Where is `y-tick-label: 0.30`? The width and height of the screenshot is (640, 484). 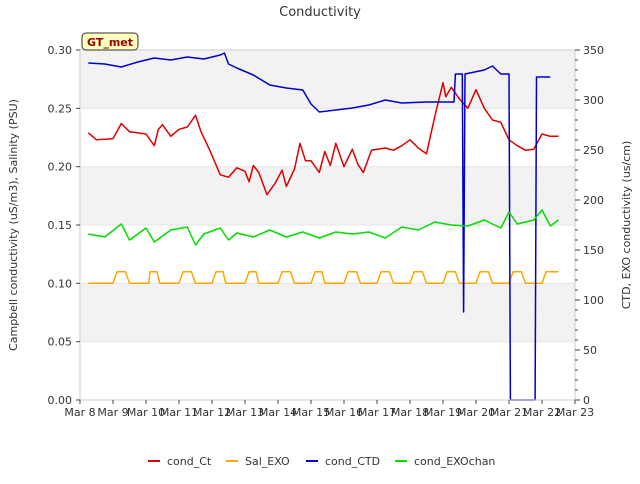 y-tick-label: 0.30 is located at coordinates (60, 50).